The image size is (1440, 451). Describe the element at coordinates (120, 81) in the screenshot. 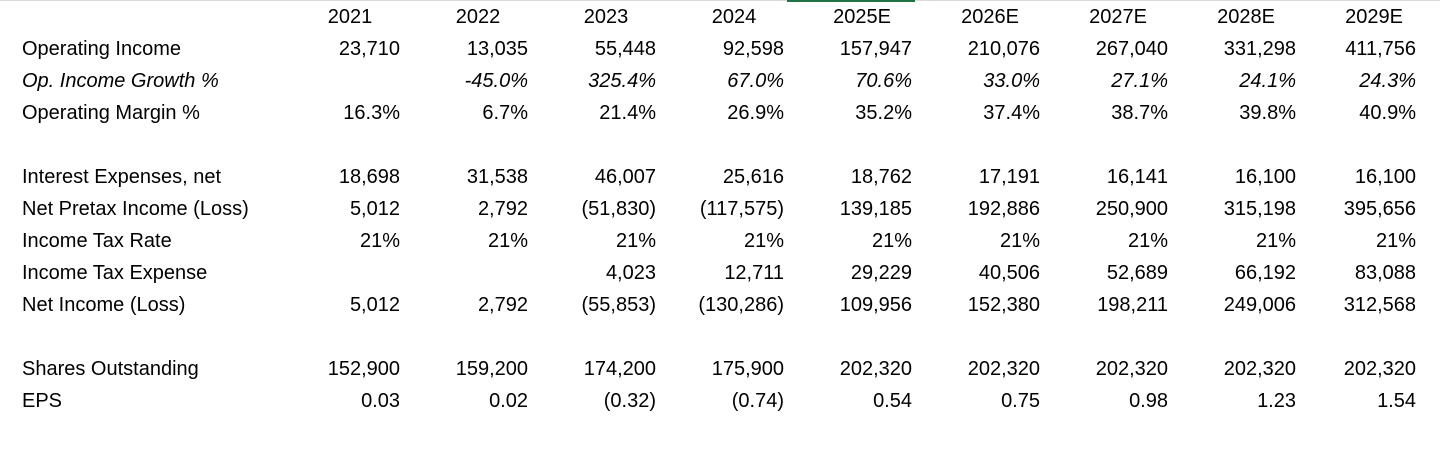

I see `row-label-cell: Op. Income Growth %` at that location.